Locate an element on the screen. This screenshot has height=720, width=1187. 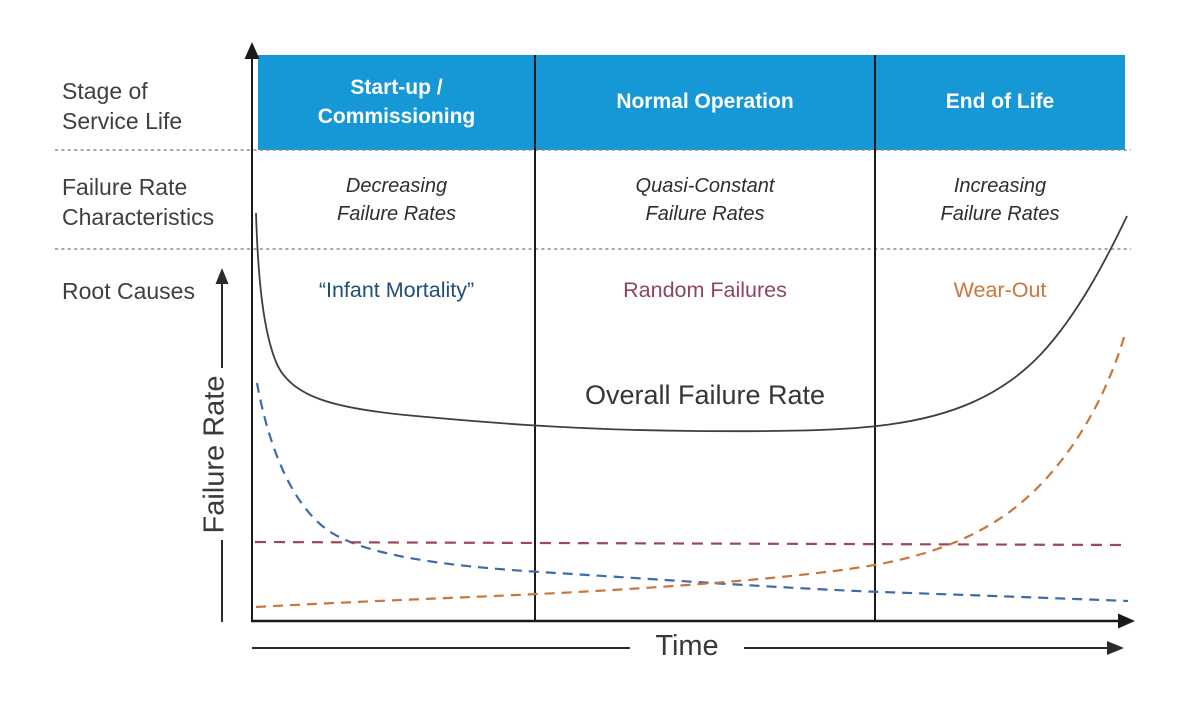
row-label-stage-of-service-life: Stage of Service Life is located at coordinates (122, 106).